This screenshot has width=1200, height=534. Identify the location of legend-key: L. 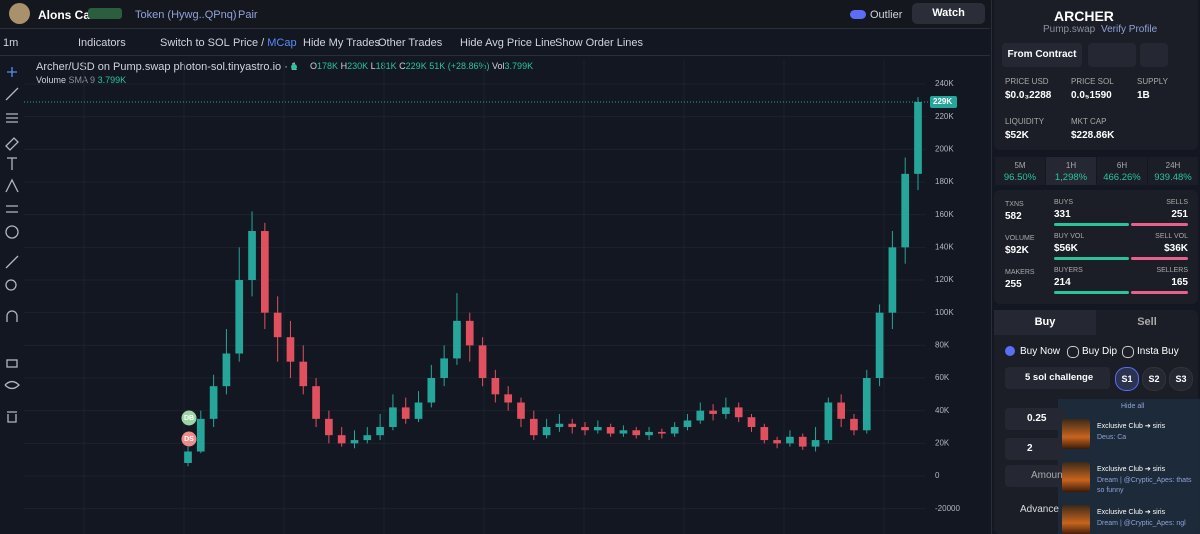
(373, 66).